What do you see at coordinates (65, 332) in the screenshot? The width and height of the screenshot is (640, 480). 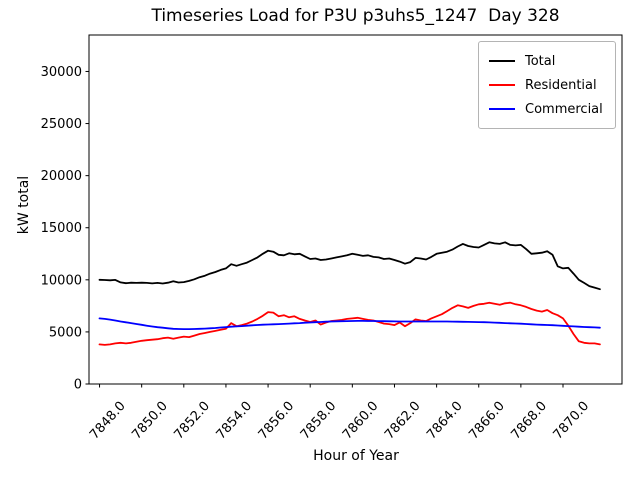 I see `y-tick-label: 5000` at bounding box center [65, 332].